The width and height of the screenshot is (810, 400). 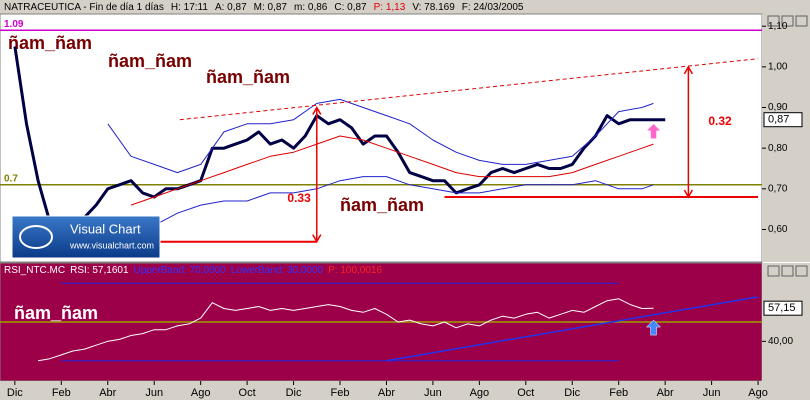 I want to click on header-field: H: 17:11, so click(x=189, y=7).